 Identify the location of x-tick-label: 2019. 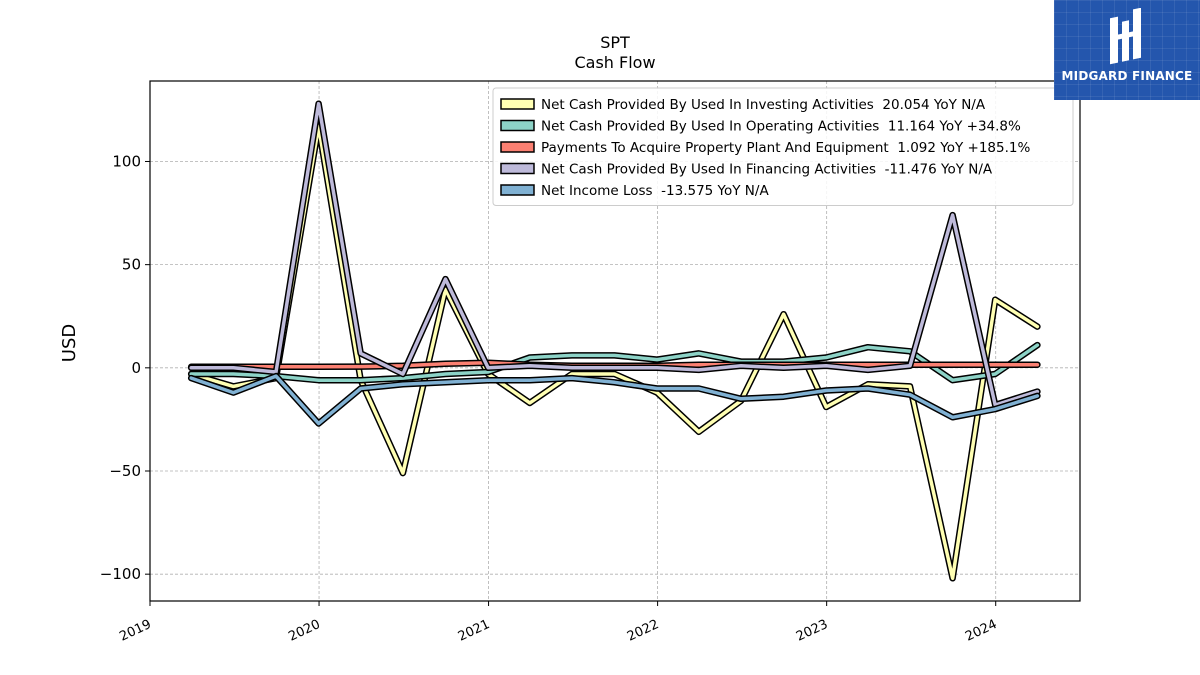
(135, 631).